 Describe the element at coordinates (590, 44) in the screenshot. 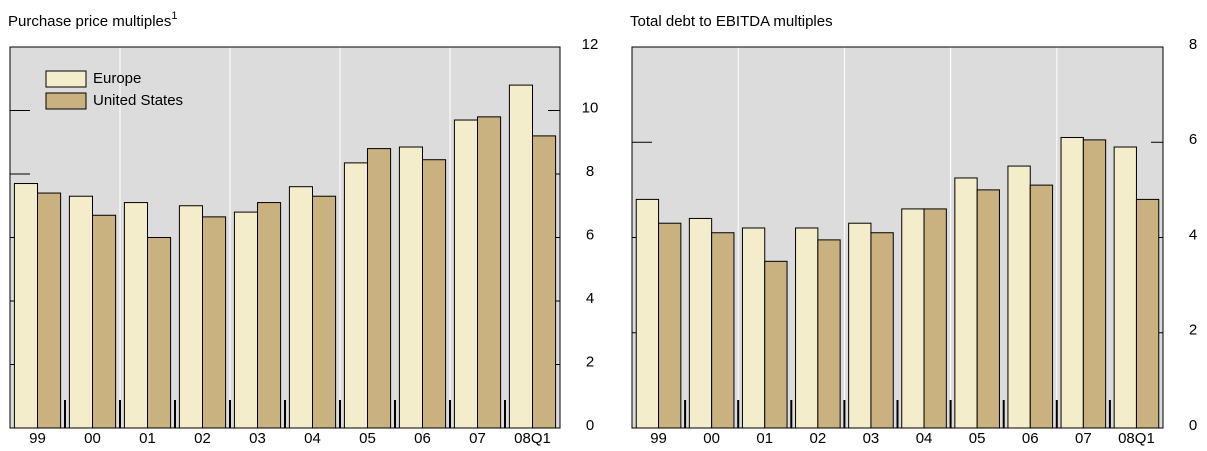

I see `y-tick-label: 12` at that location.